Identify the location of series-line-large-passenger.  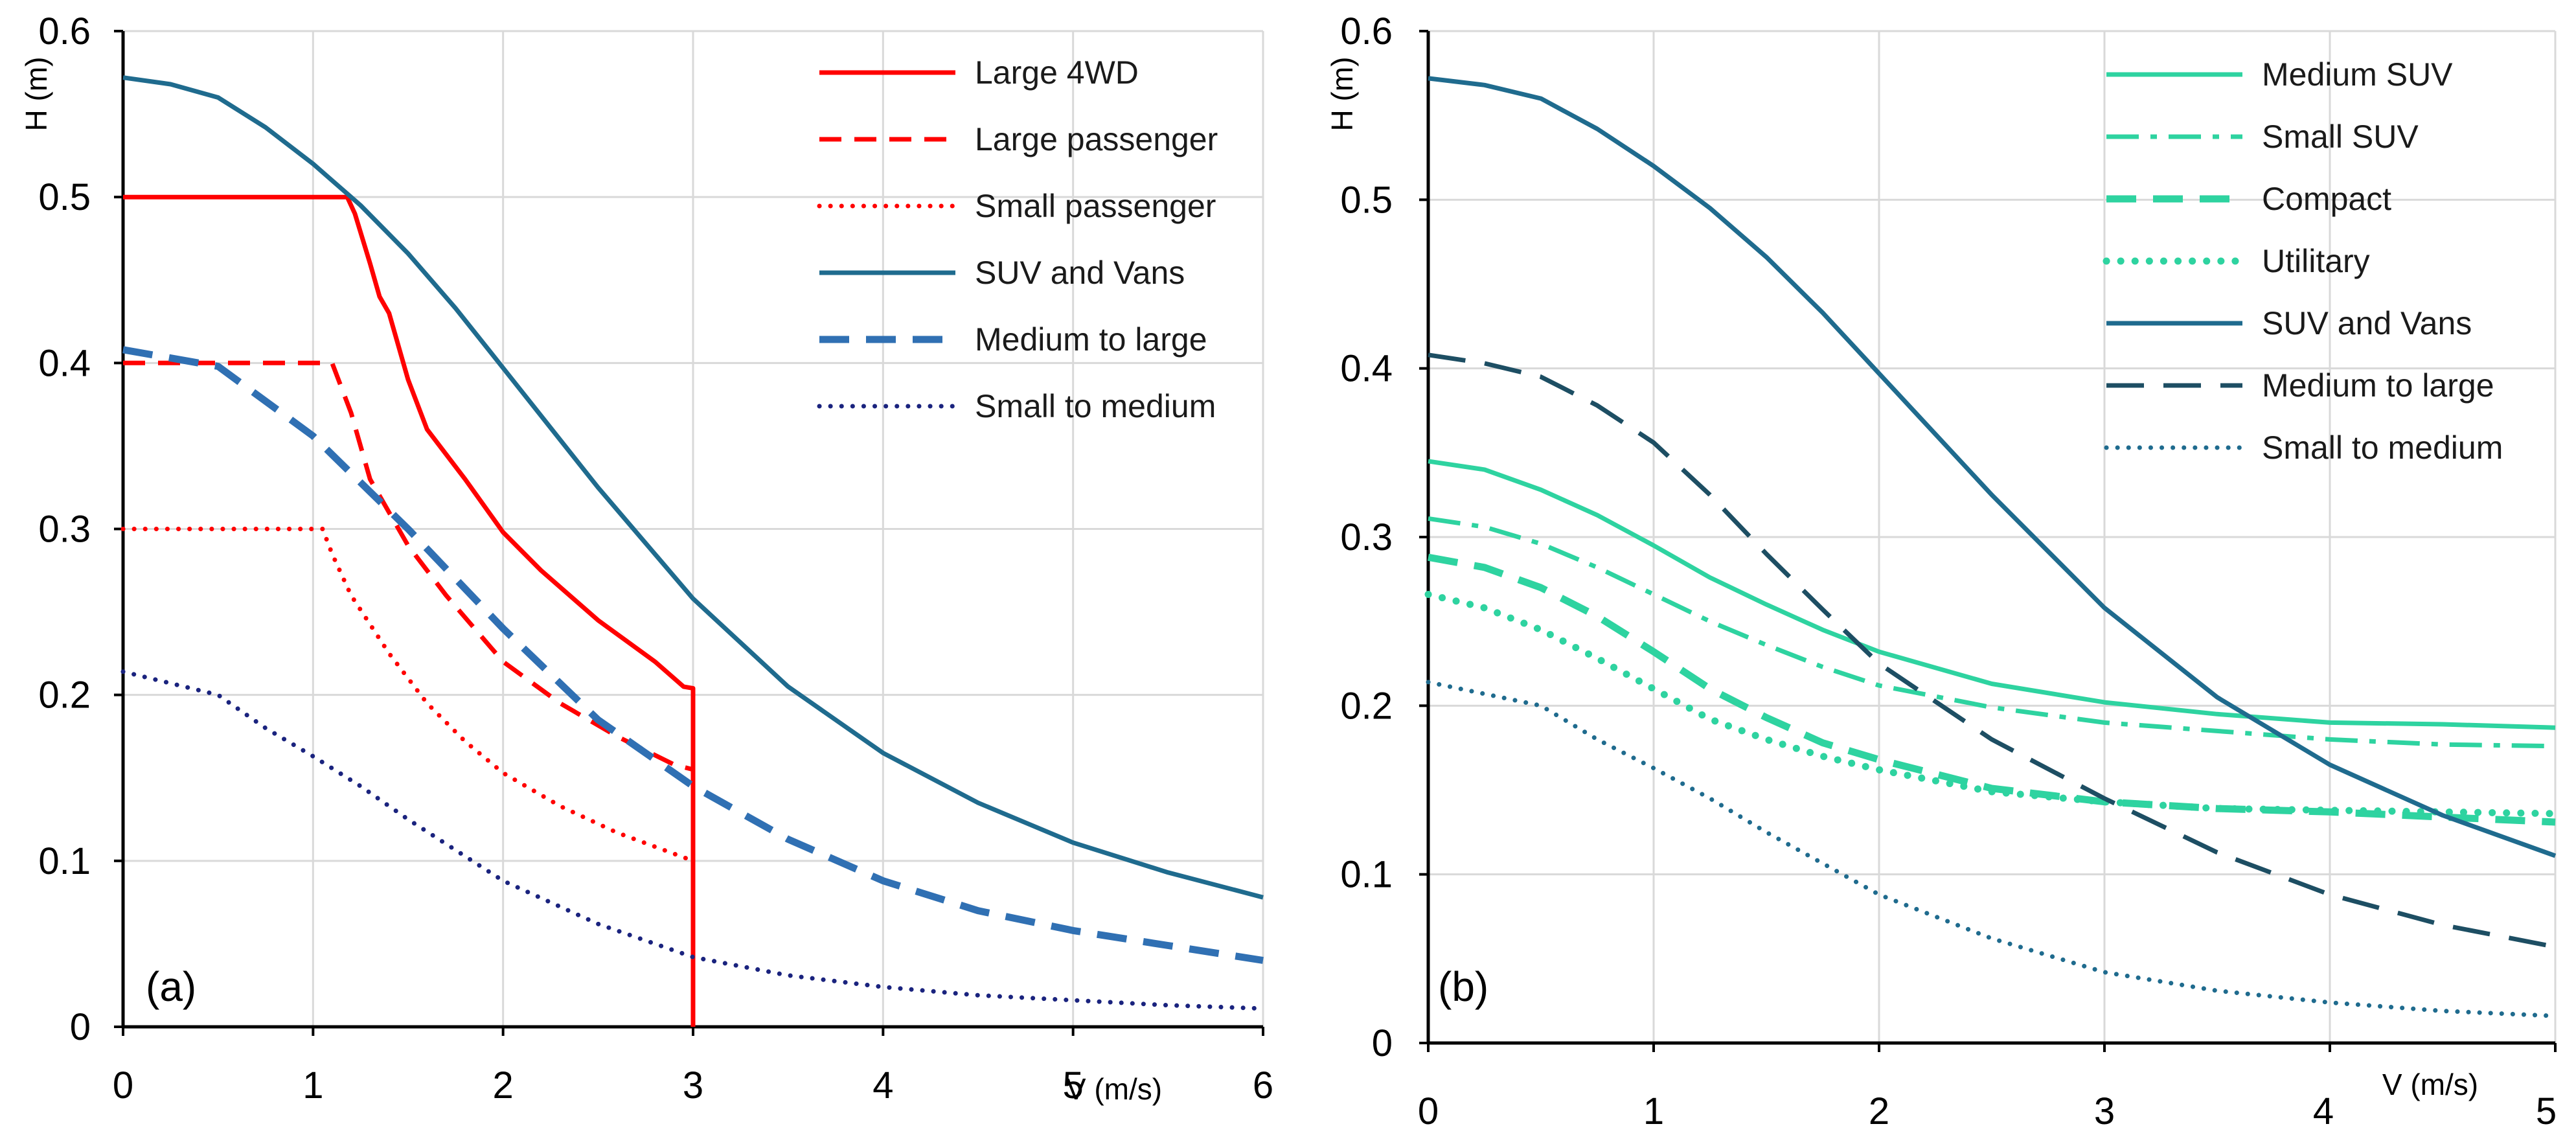
(410, 694).